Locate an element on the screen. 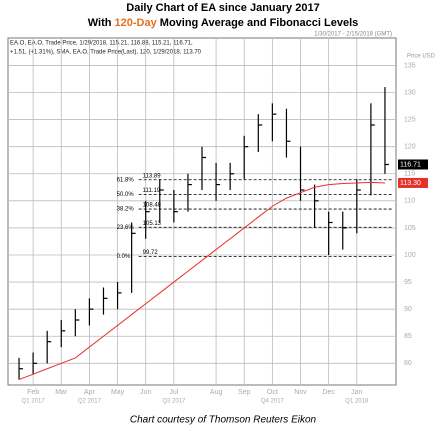 This screenshot has width=446, height=440. y-tick-label: 120 is located at coordinates (410, 147).